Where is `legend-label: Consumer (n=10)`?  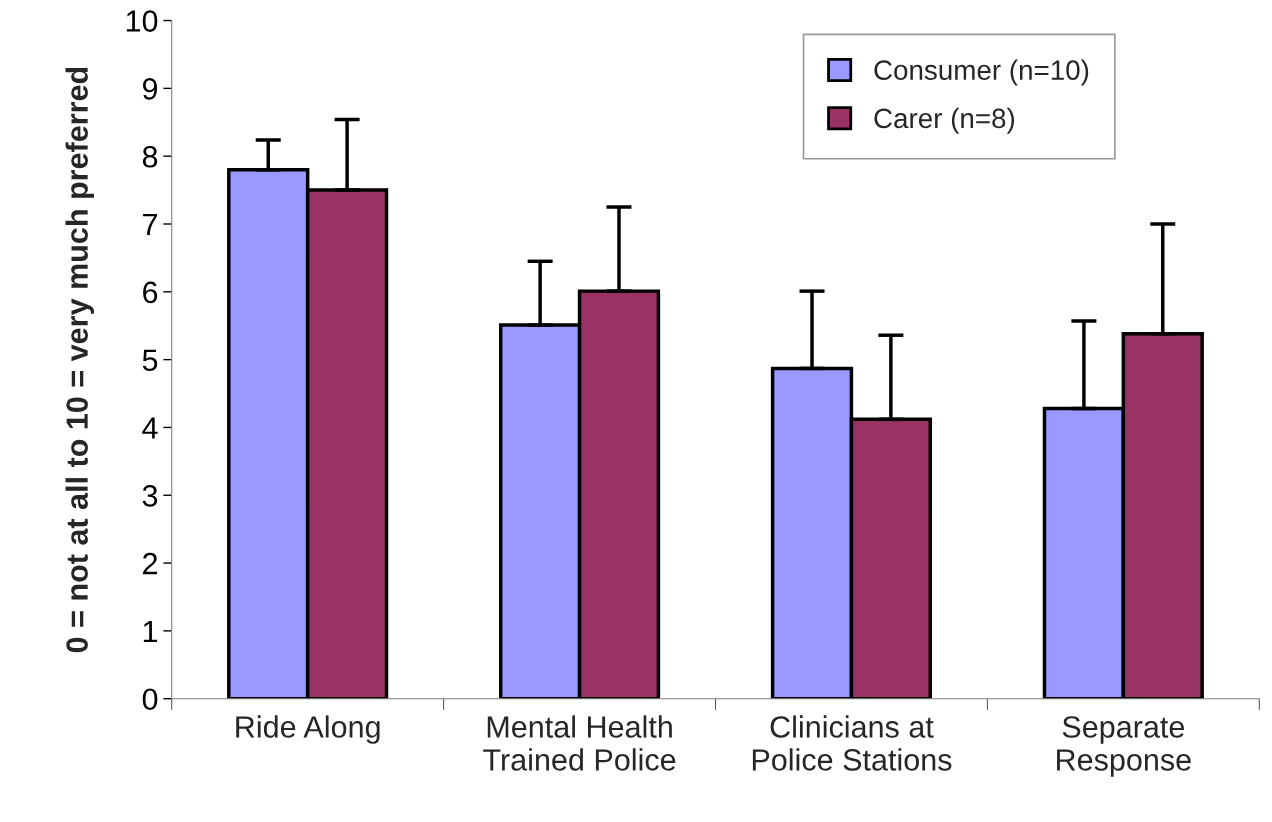
legend-label: Consumer (n=10) is located at coordinates (981, 72).